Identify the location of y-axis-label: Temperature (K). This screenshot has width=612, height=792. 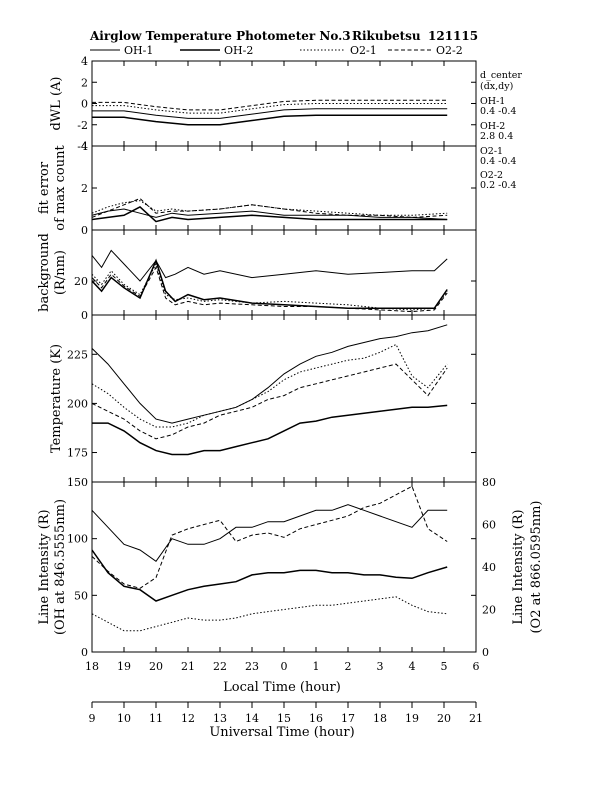
(56, 398).